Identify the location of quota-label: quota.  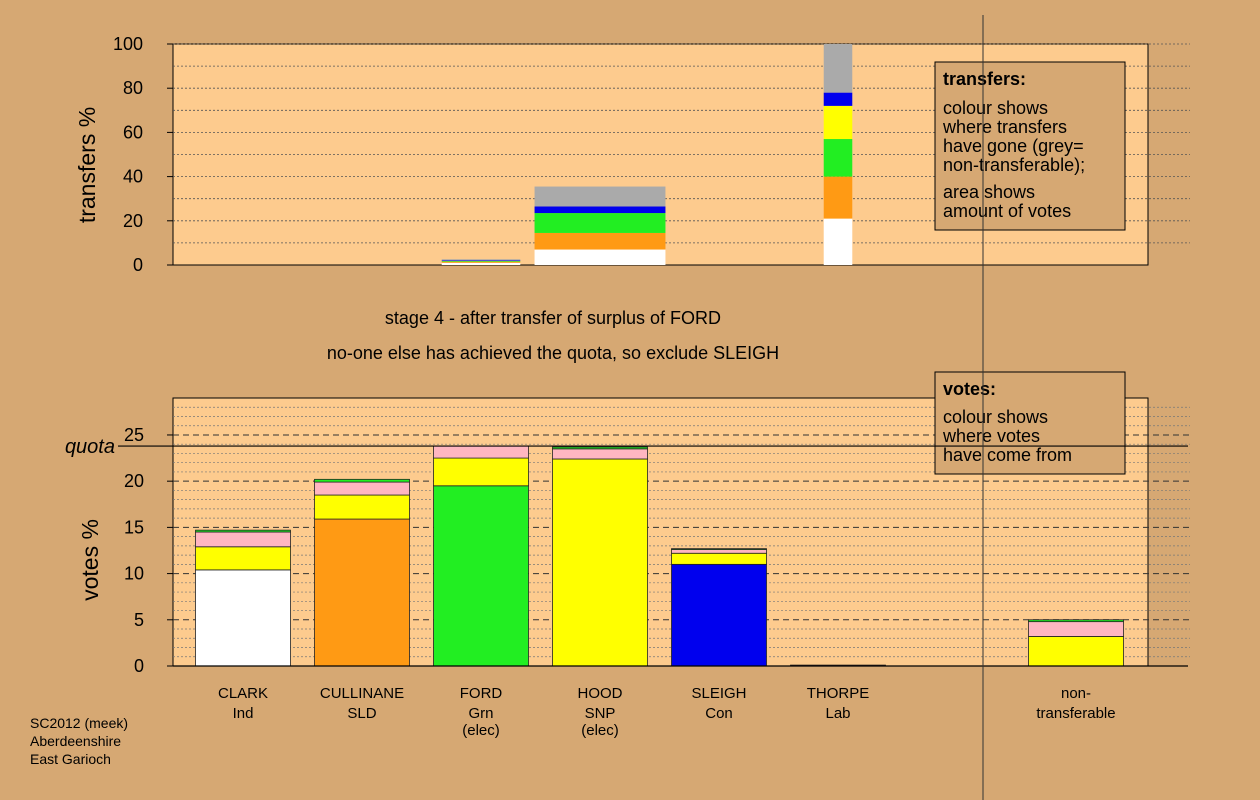
(90, 447).